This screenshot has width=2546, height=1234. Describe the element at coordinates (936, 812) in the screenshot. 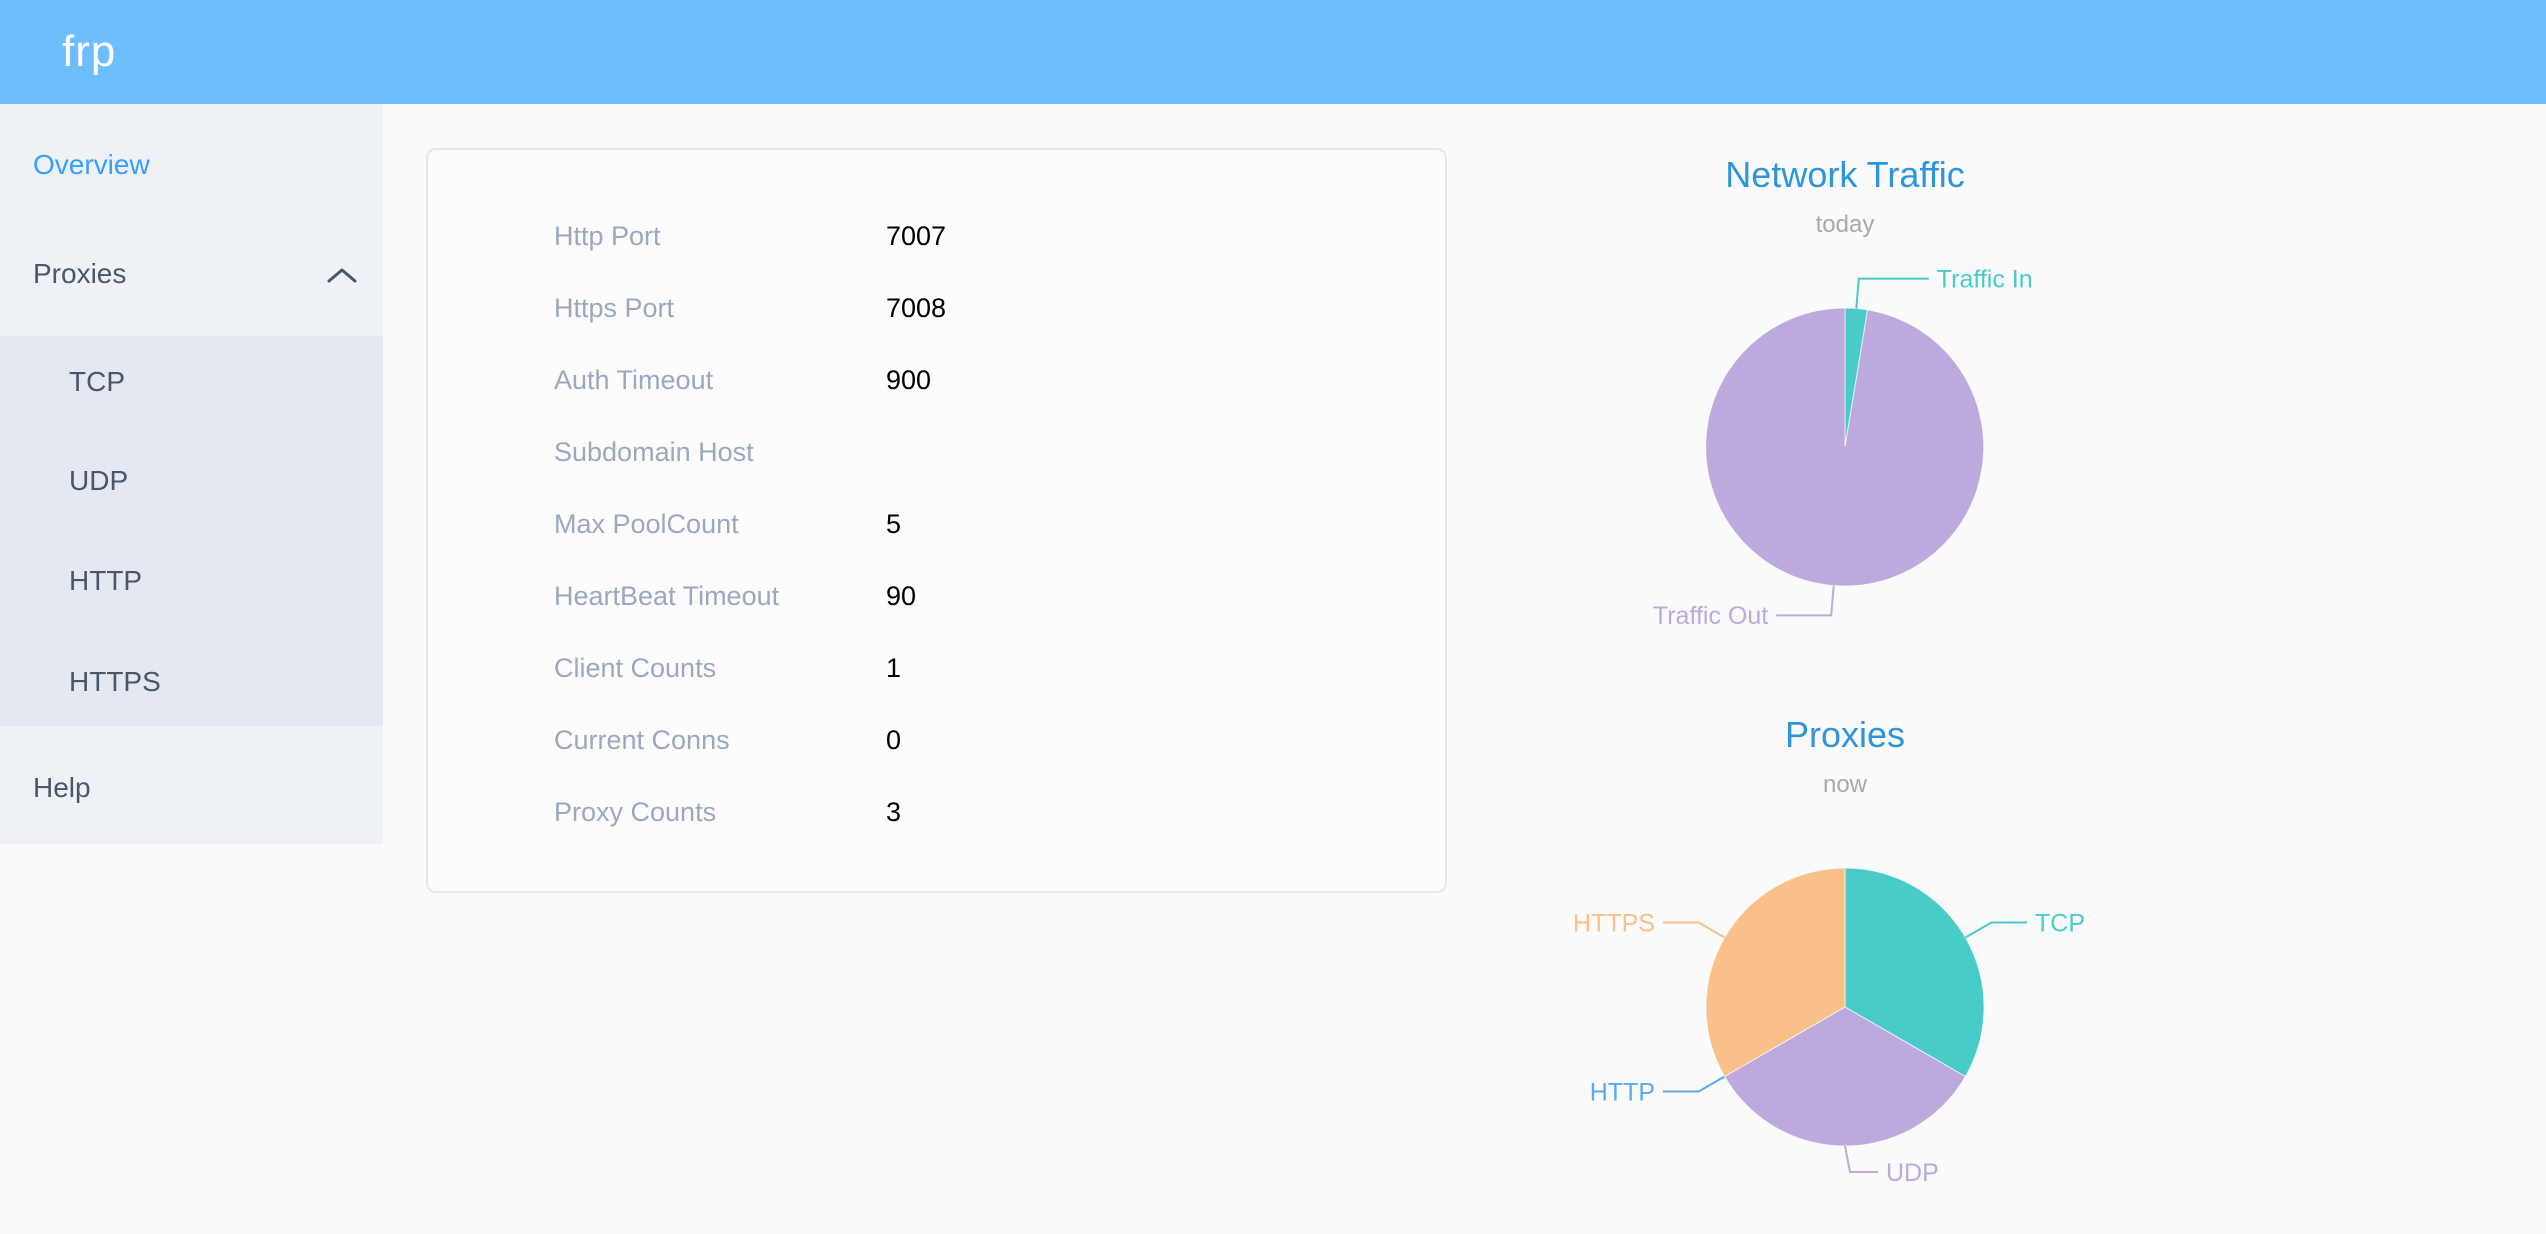

I see `info-row-proxy-counts: Proxy Counts 3` at that location.